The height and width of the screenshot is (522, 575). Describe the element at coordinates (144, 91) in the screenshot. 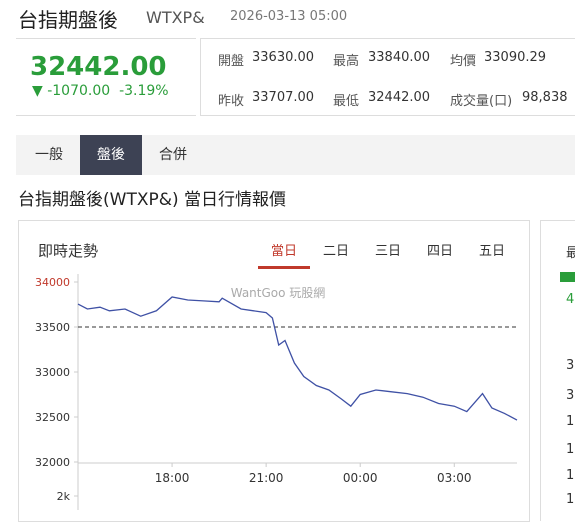

I see `change-pct: -3.19%` at that location.